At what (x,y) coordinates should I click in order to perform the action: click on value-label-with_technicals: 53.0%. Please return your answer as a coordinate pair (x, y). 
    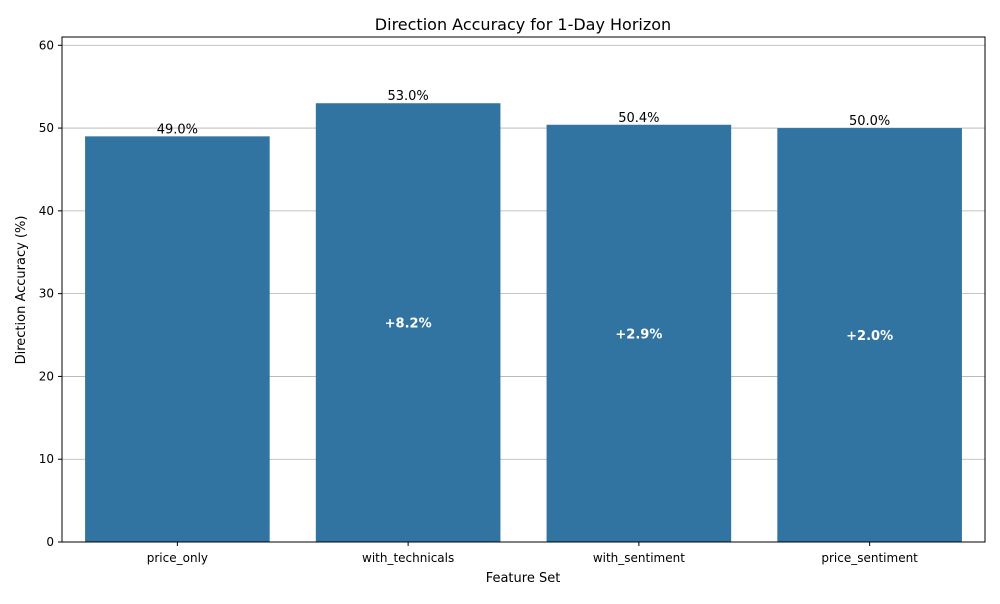
    Looking at the image, I should click on (407, 96).